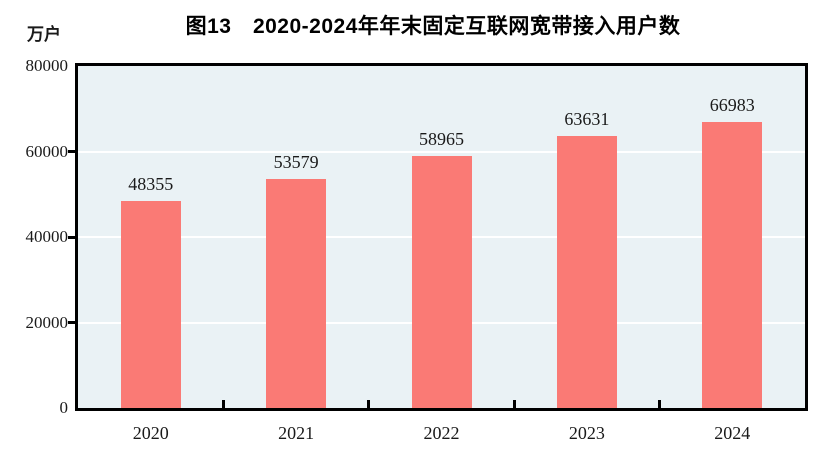 The width and height of the screenshot is (826, 464). I want to click on y-axis-unit-label: 万户, so click(44, 34).